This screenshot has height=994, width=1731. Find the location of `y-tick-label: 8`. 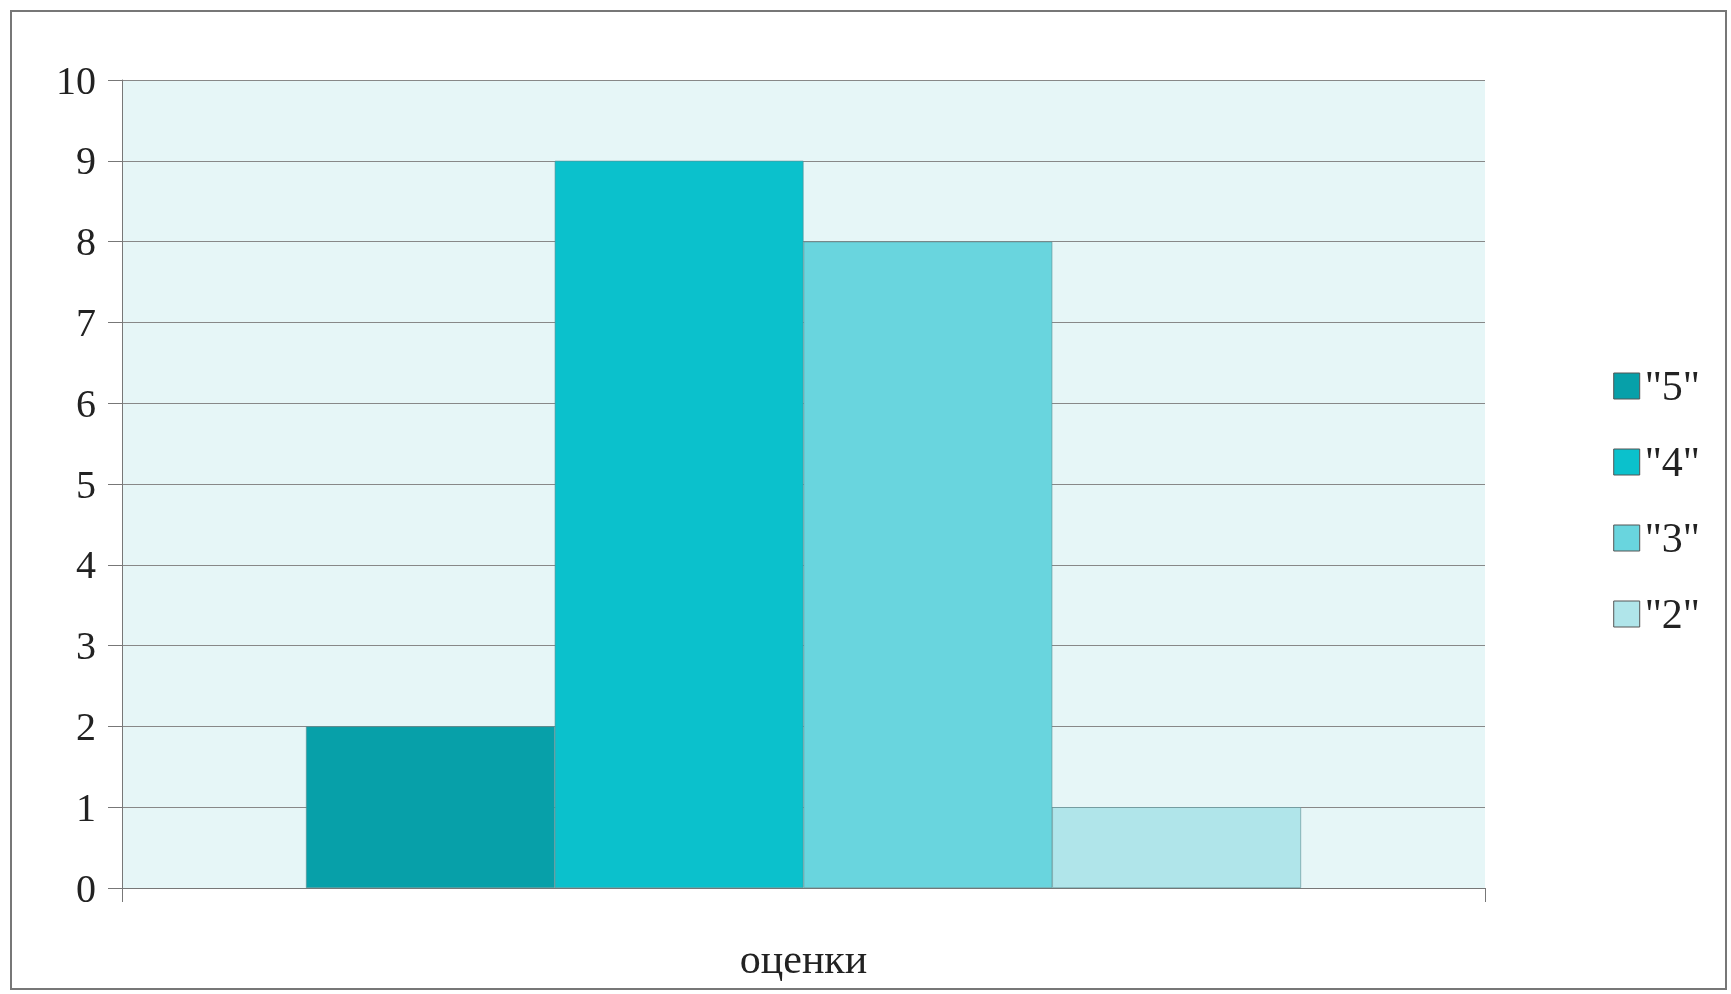

y-tick-label: 8 is located at coordinates (86, 242).